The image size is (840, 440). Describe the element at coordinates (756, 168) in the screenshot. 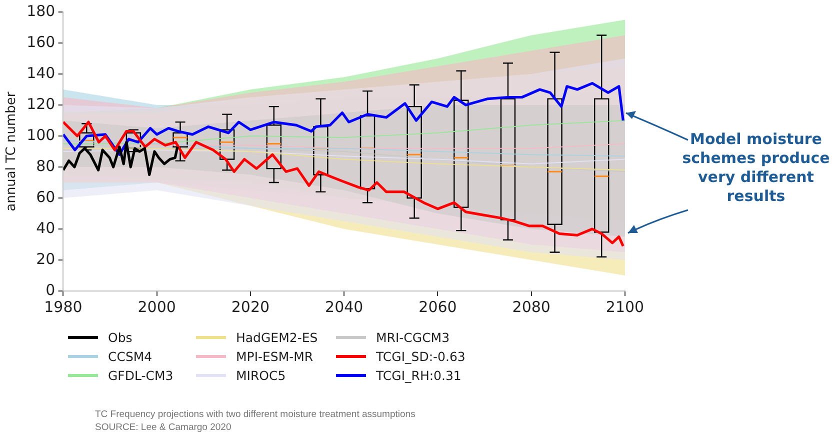

I see `text: Model moisture schemes produce very different results` at that location.